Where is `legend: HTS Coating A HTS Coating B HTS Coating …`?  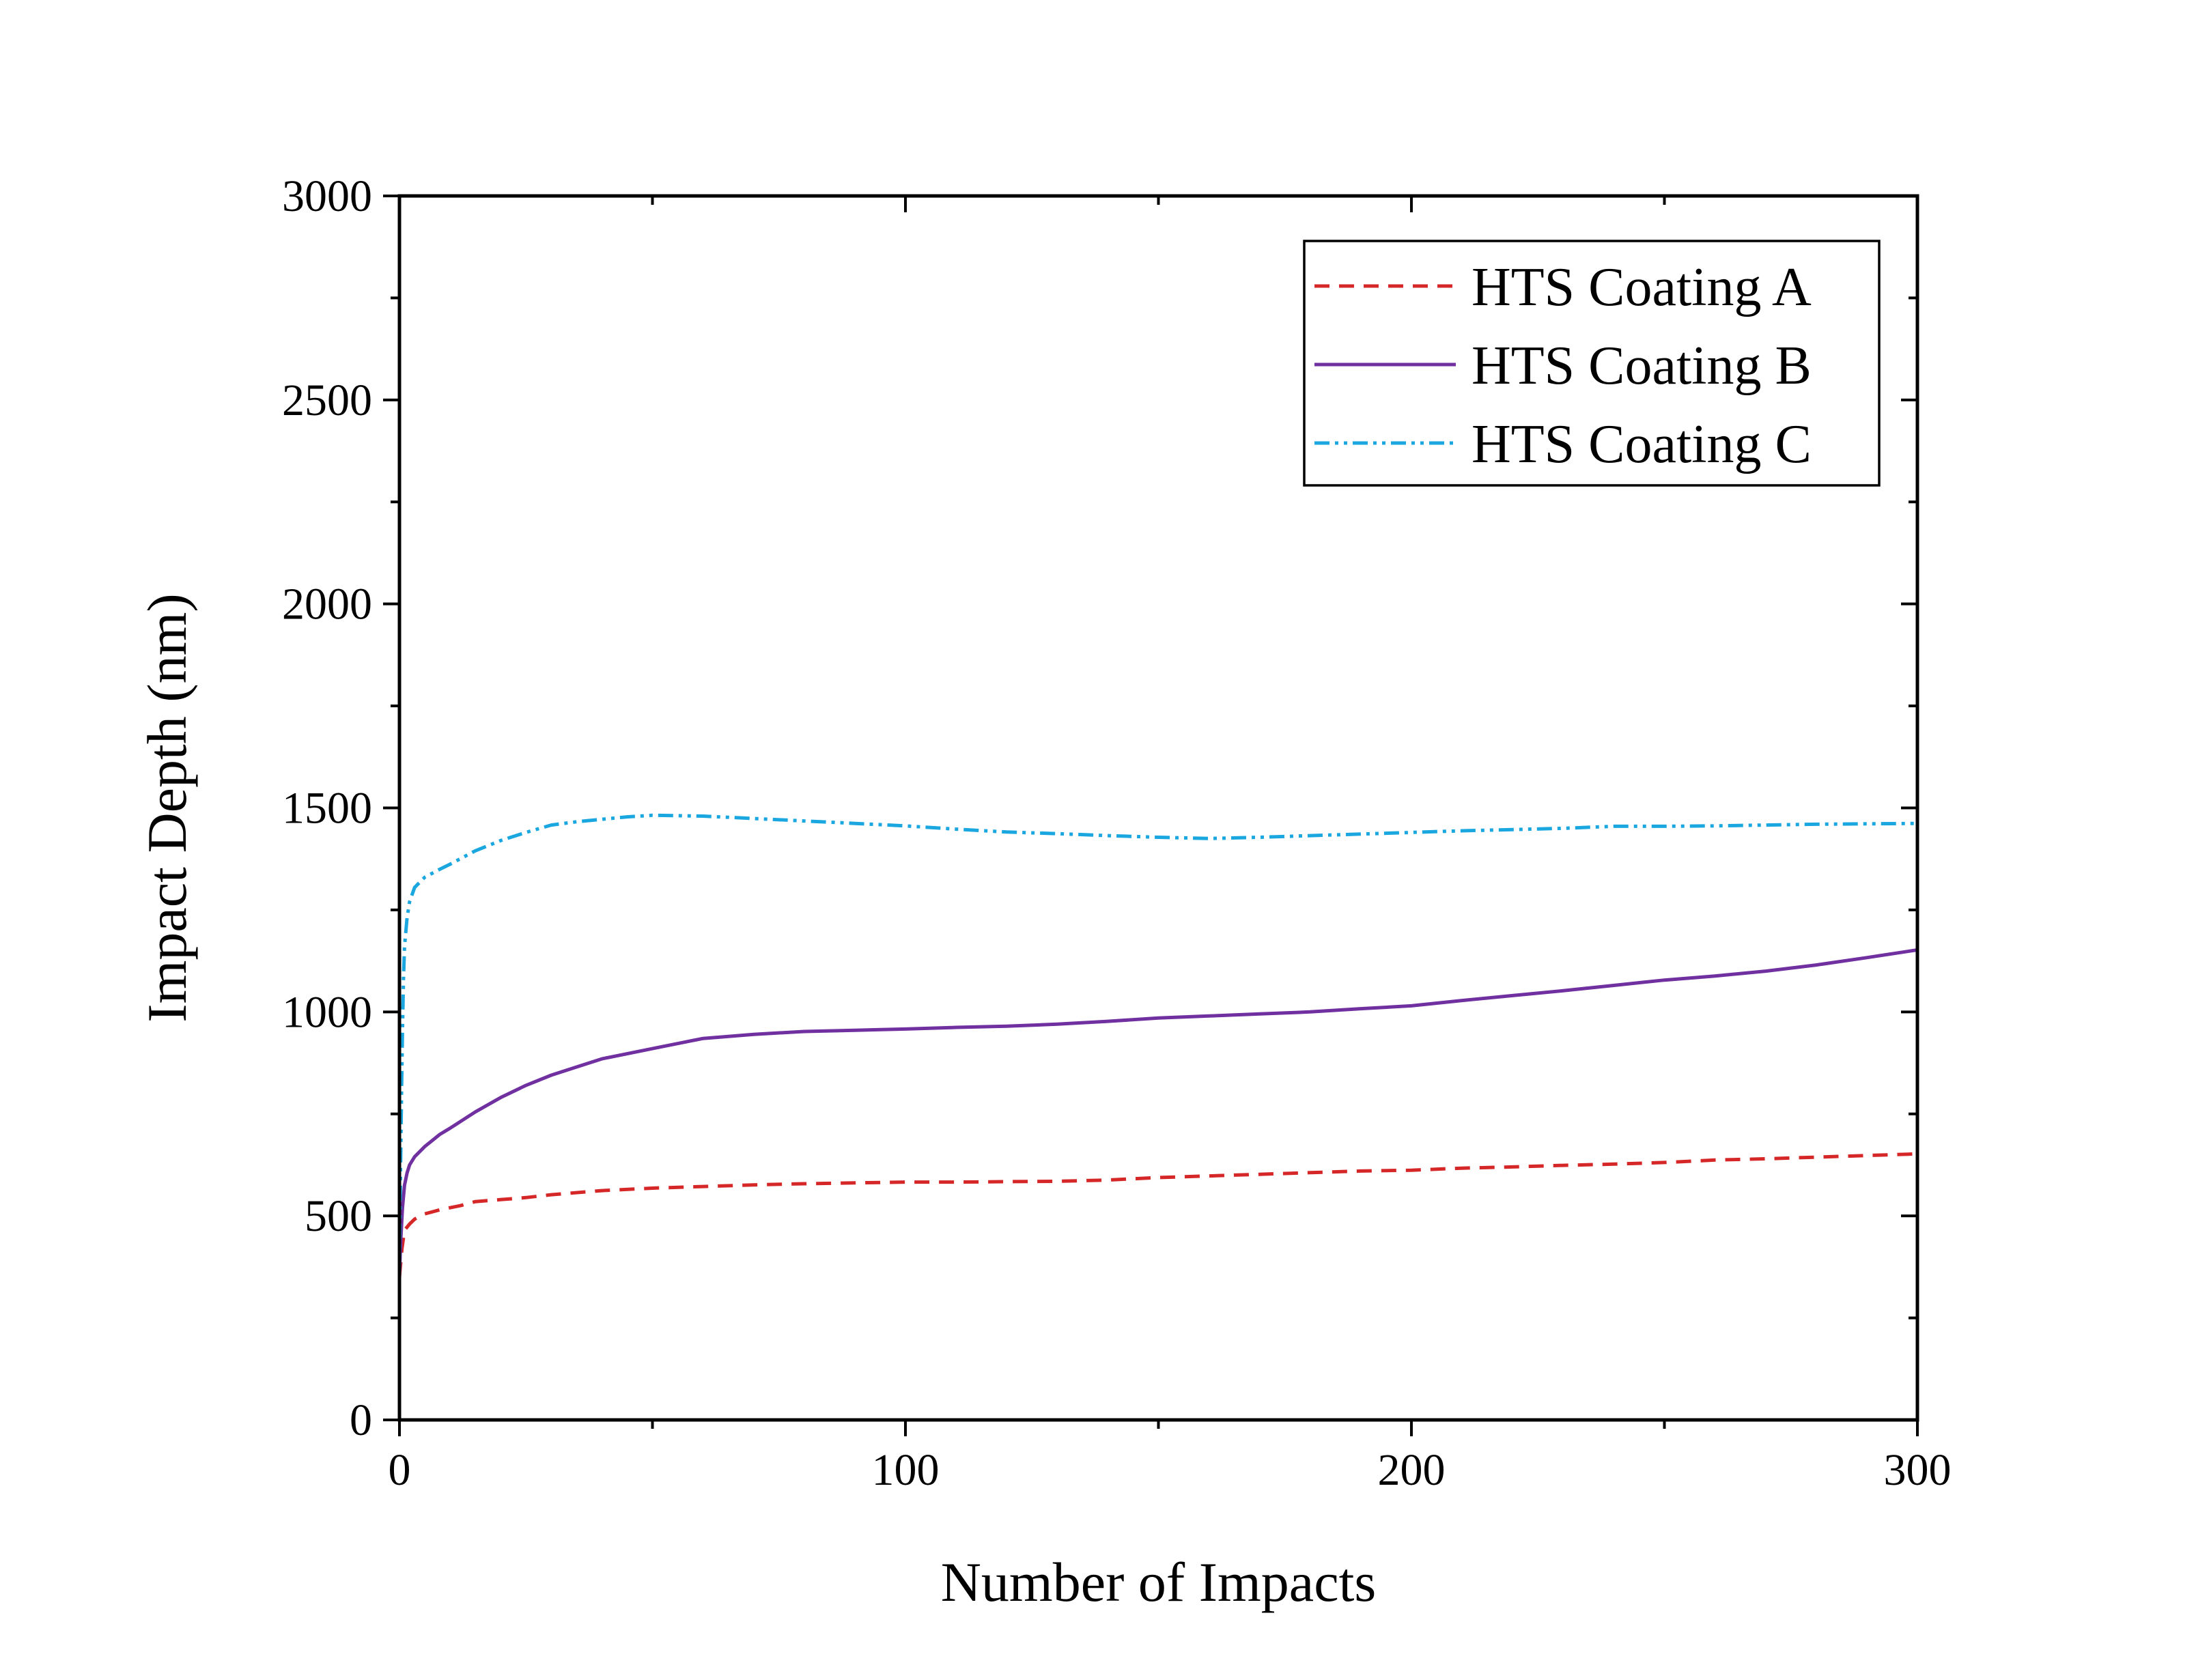
legend: HTS Coating A HTS Coating B HTS Coating … is located at coordinates (1592, 363).